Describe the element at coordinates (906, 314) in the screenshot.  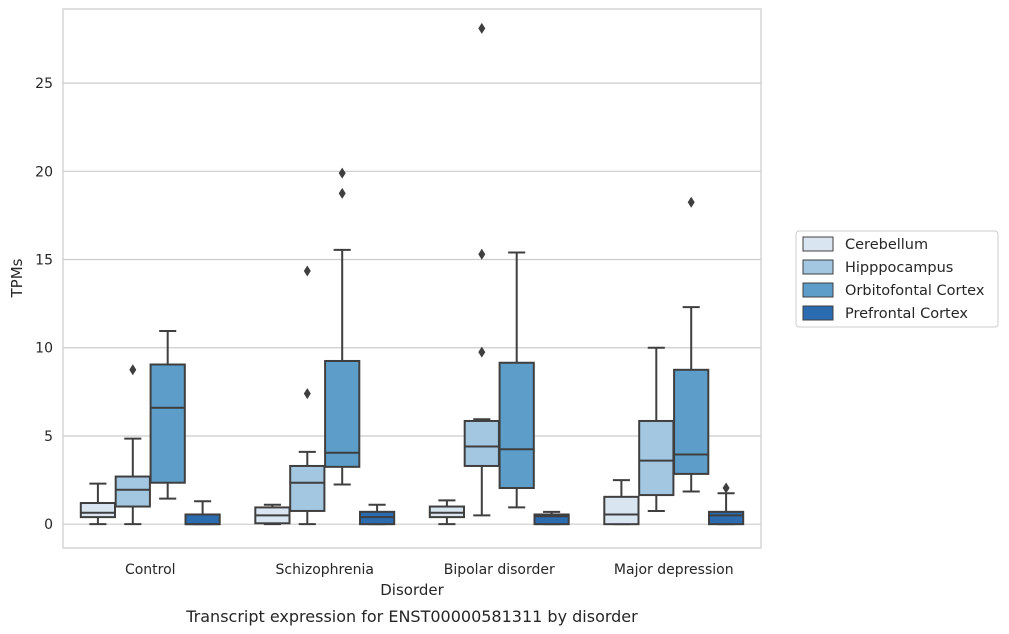
I see `legend-label: Prefrontal Cortex` at that location.